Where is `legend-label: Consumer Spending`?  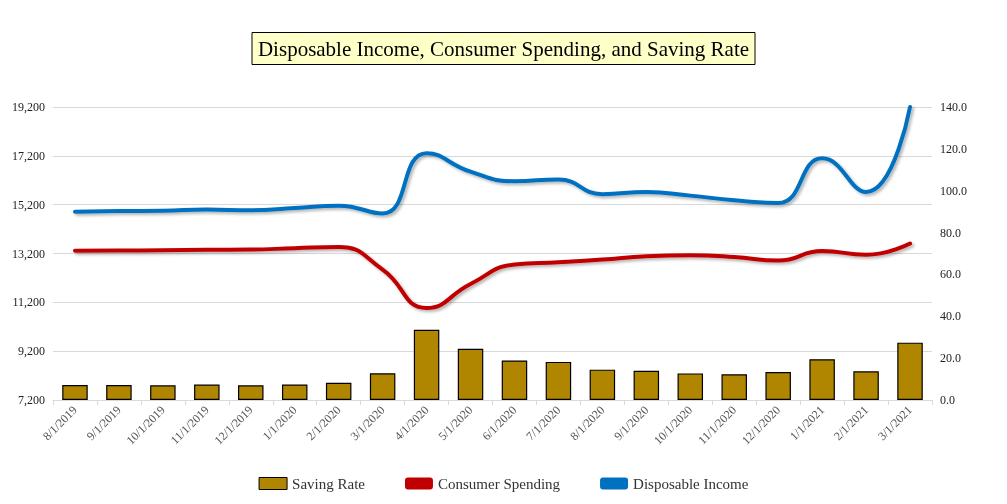 legend-label: Consumer Spending is located at coordinates (499, 483).